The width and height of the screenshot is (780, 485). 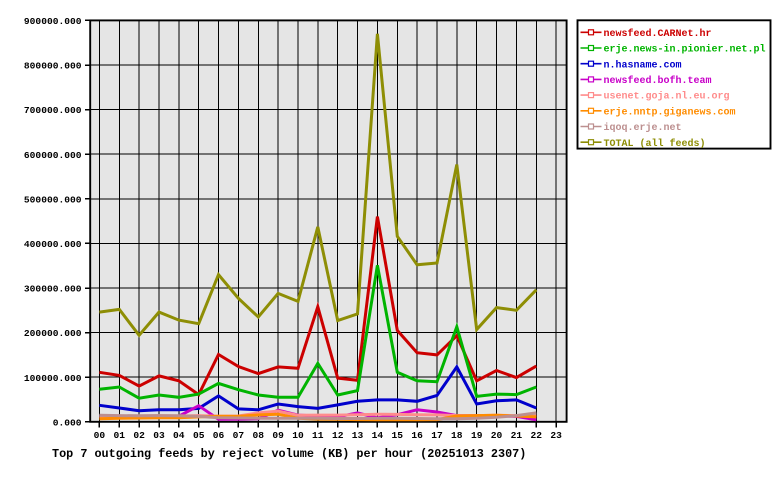 What do you see at coordinates (259, 435) in the screenshot?
I see `svg-text: 08` at bounding box center [259, 435].